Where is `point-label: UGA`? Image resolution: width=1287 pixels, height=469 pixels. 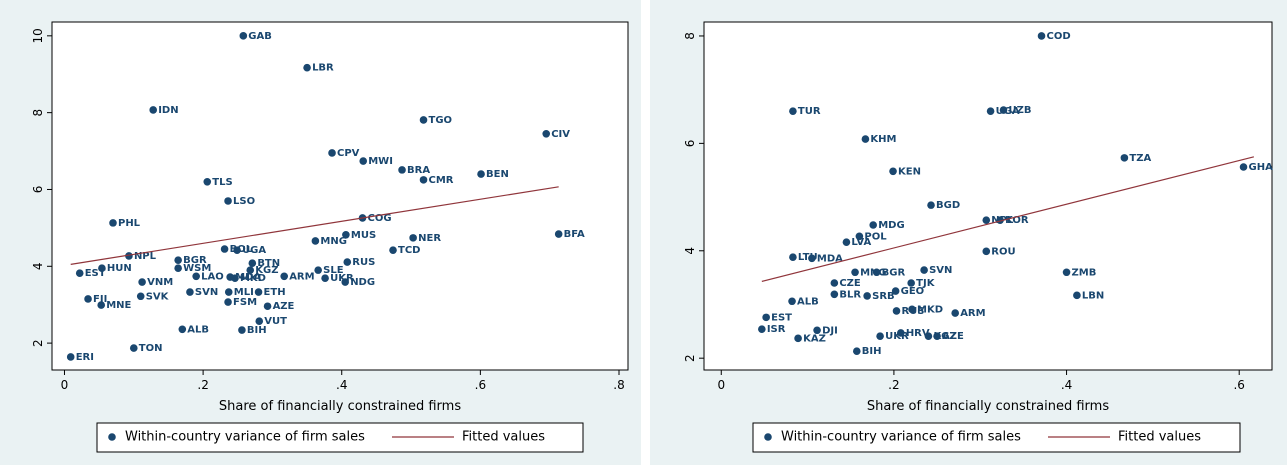
point-label: UGA is located at coordinates (1008, 111).